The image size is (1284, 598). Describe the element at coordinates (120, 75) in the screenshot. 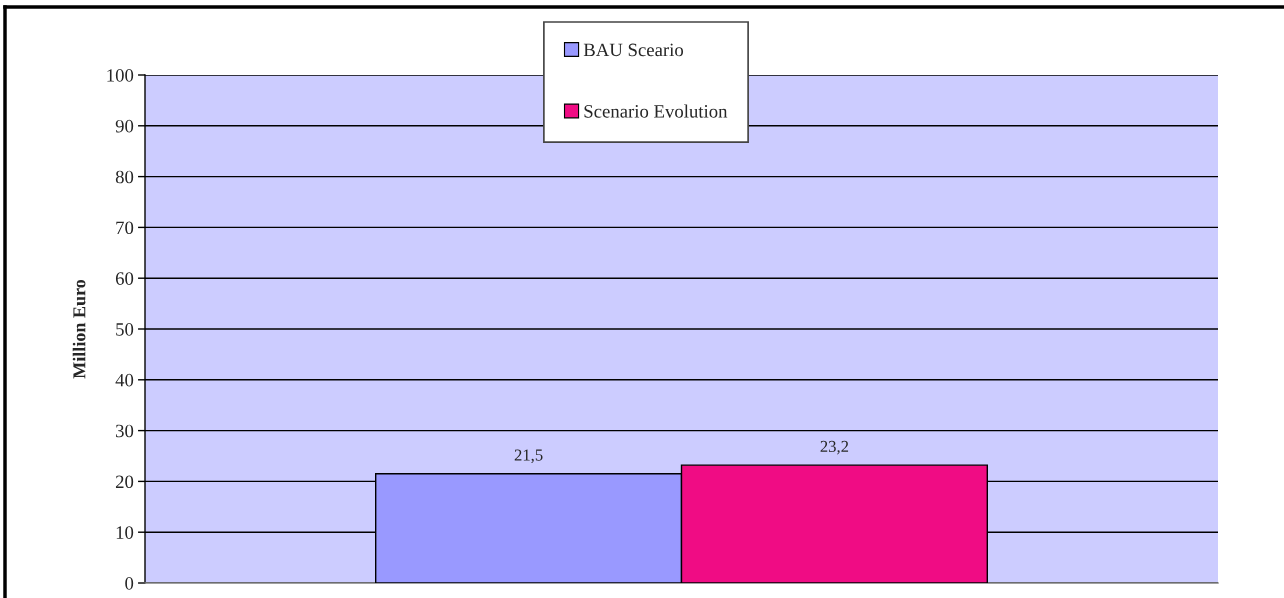

I see `y-tick-label: 100` at that location.